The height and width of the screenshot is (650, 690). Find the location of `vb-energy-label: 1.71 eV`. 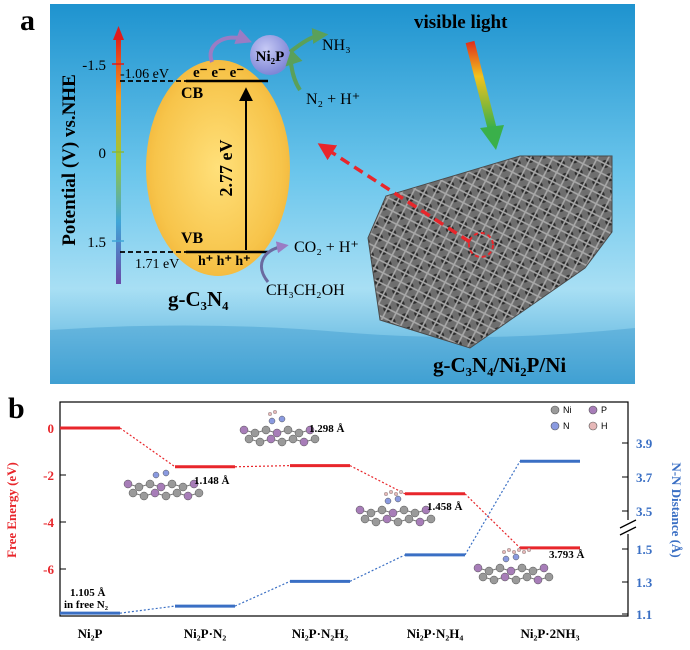

vb-energy-label: 1.71 eV is located at coordinates (157, 264).